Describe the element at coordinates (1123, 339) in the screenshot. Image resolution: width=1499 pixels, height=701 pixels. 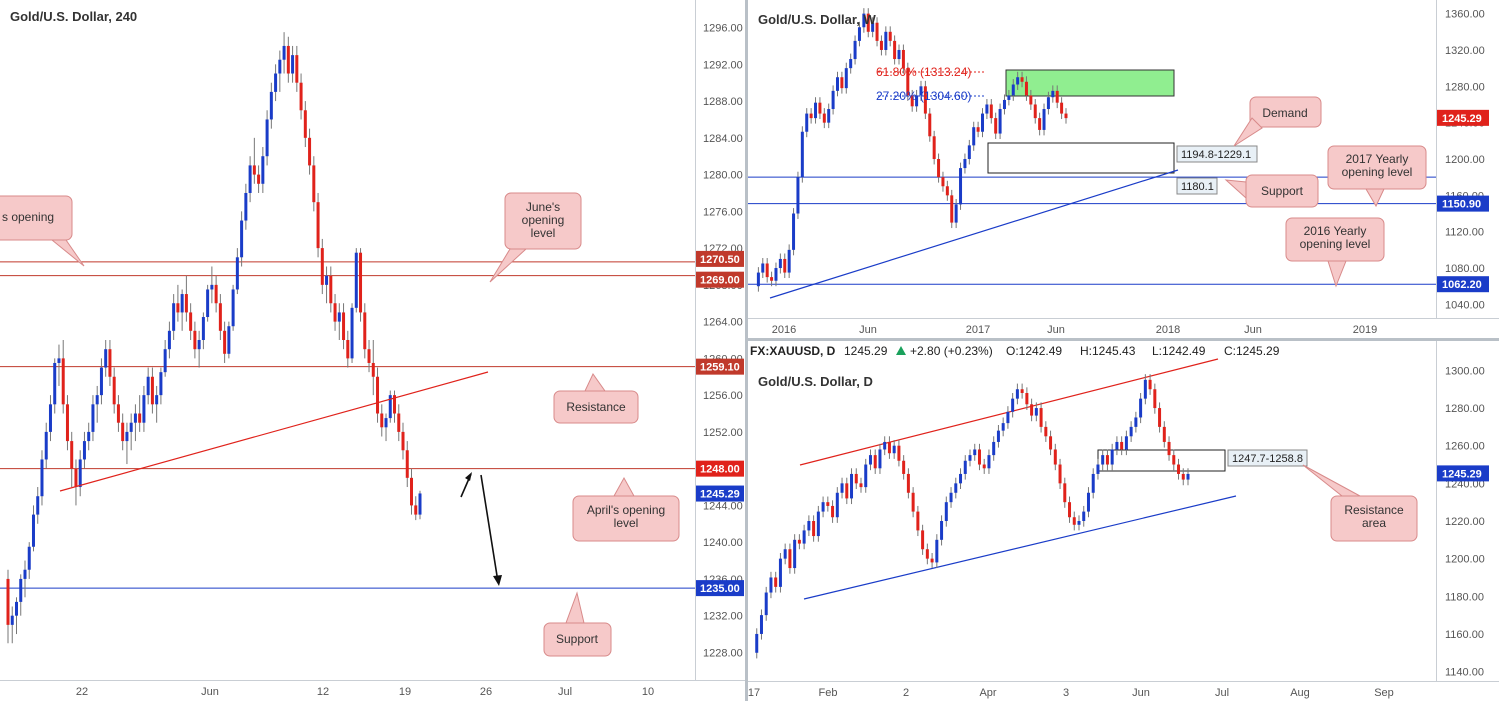
I see `panel-divider-horizontal` at that location.